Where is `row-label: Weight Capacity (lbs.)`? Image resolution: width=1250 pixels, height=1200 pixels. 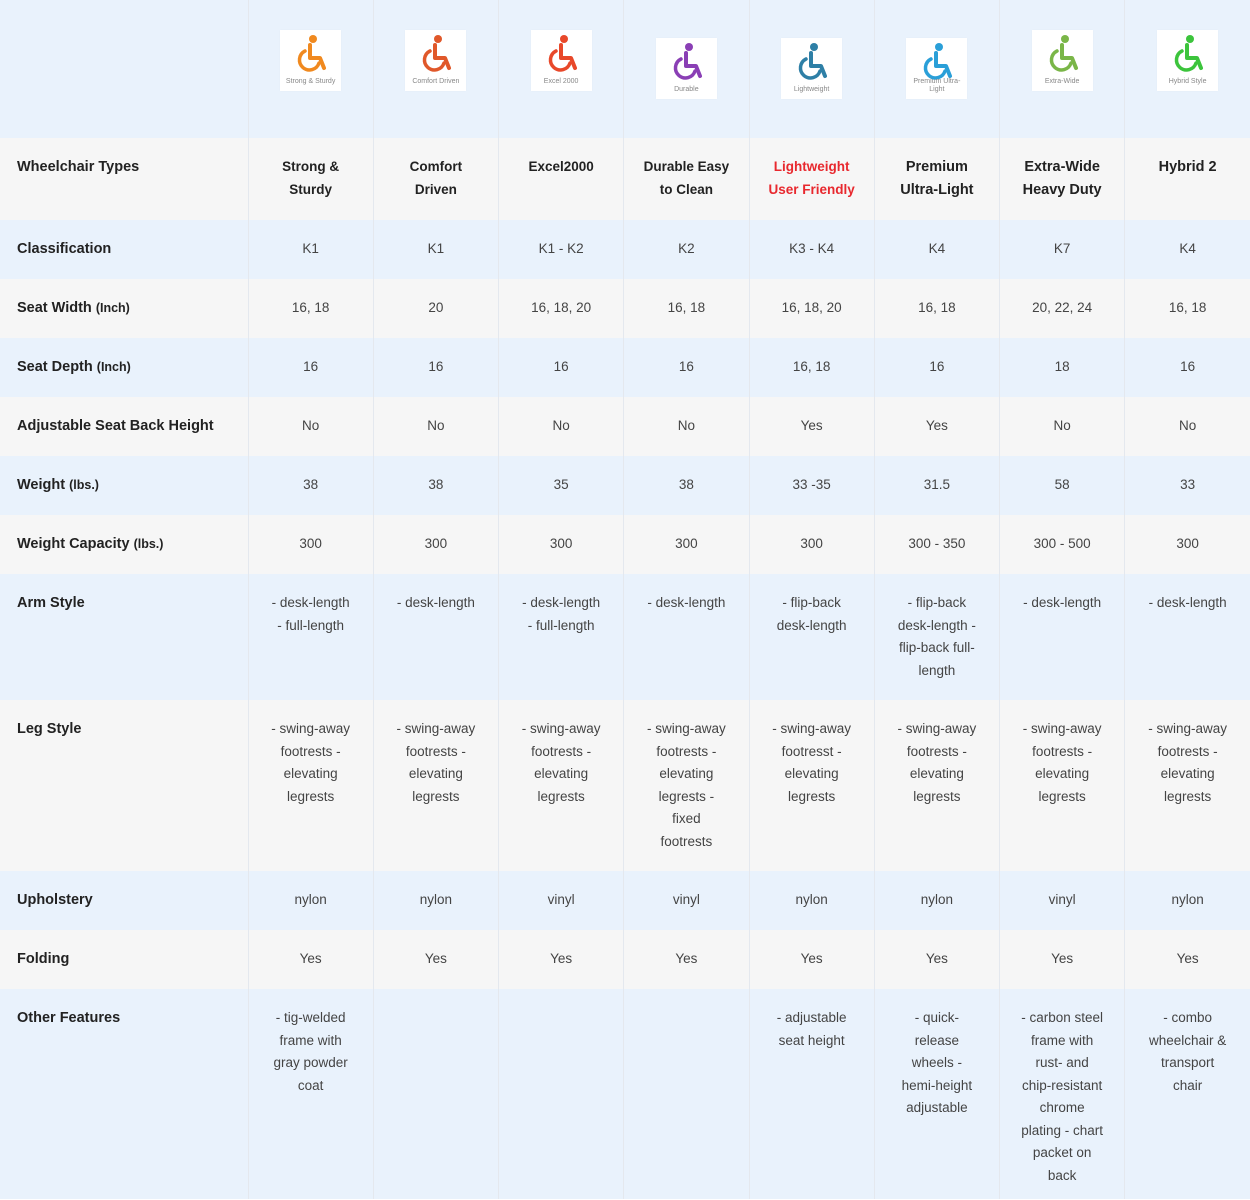
row-label: Weight Capacity (lbs.) is located at coordinates (124, 544).